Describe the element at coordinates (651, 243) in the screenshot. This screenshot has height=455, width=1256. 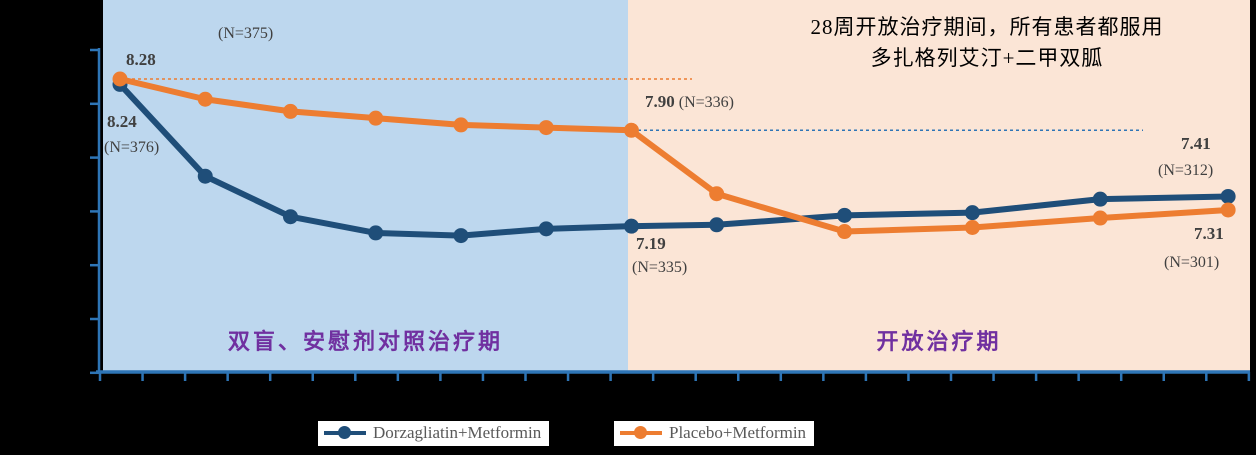
I see `label-7-19: 7.19` at that location.